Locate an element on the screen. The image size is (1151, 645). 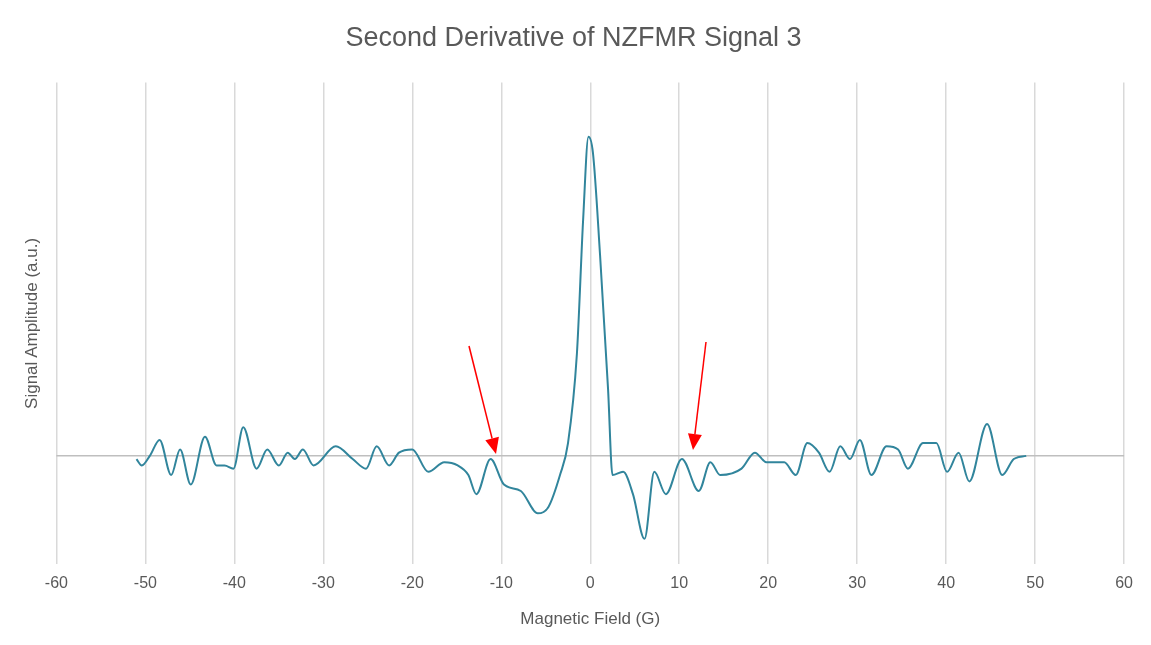
x-tick-label: -60 is located at coordinates (56, 583).